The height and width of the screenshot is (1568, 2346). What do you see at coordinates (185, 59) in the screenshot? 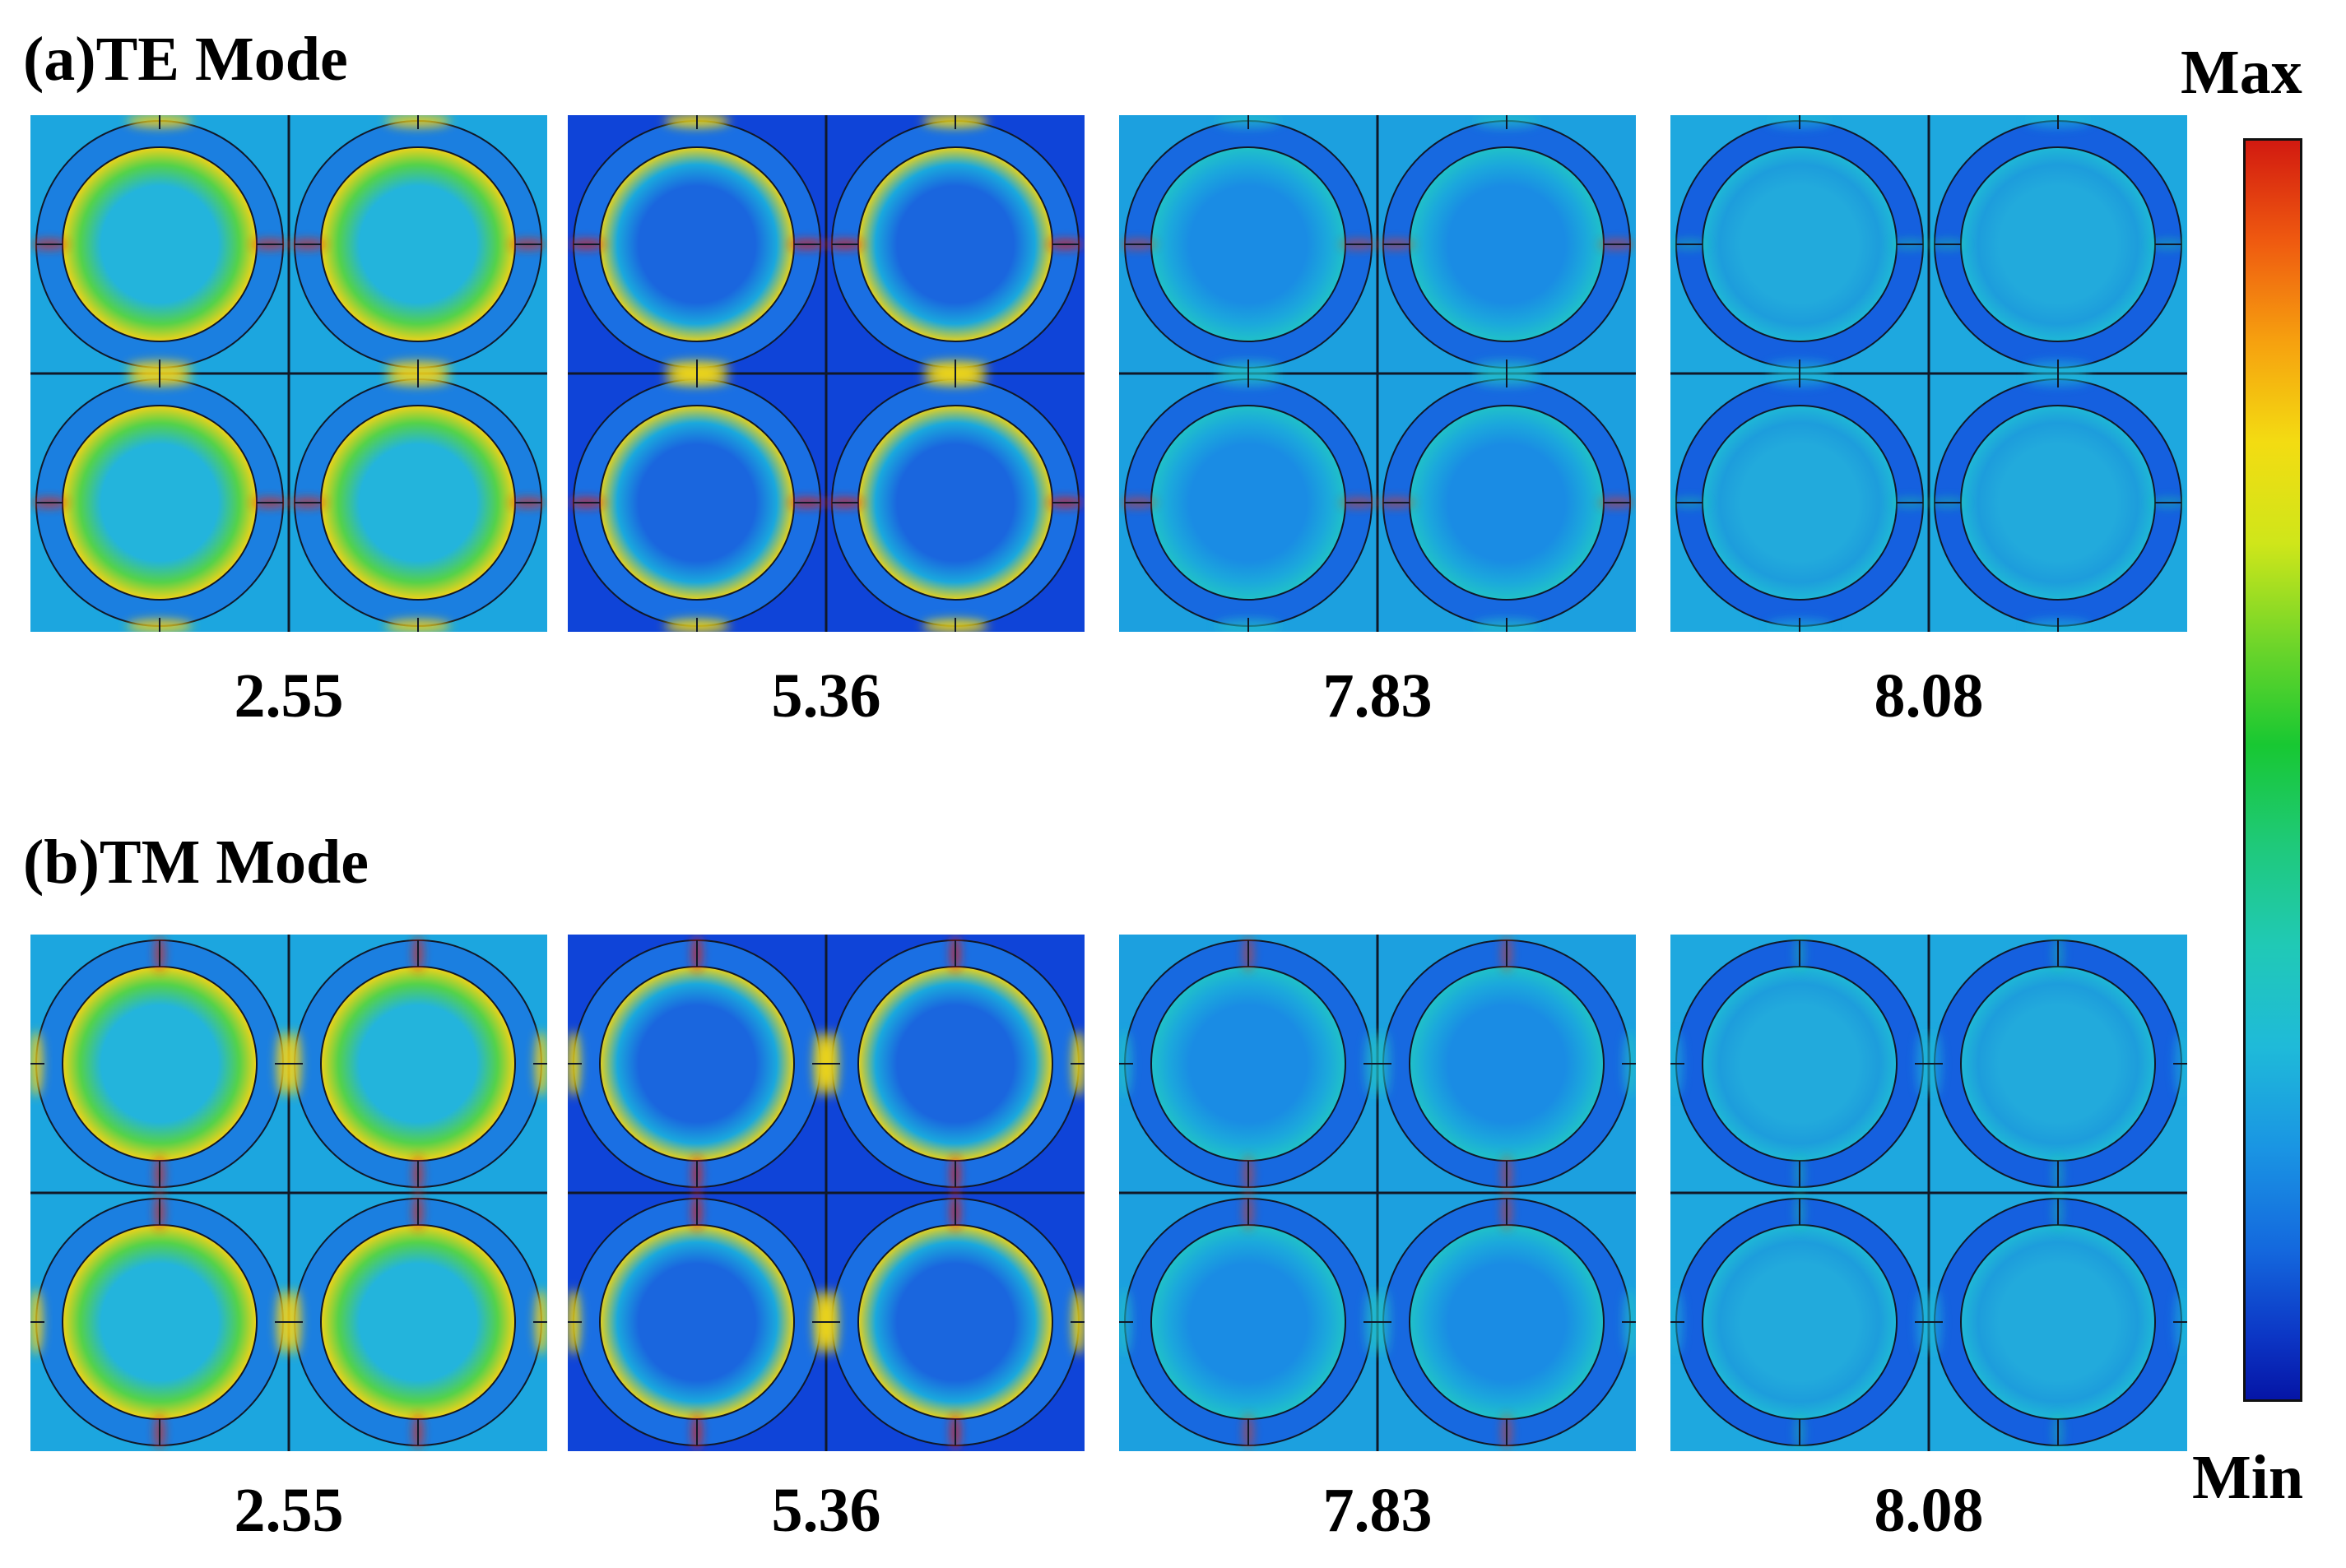
I see `section-title-te: (a)TE Mode` at bounding box center [185, 59].